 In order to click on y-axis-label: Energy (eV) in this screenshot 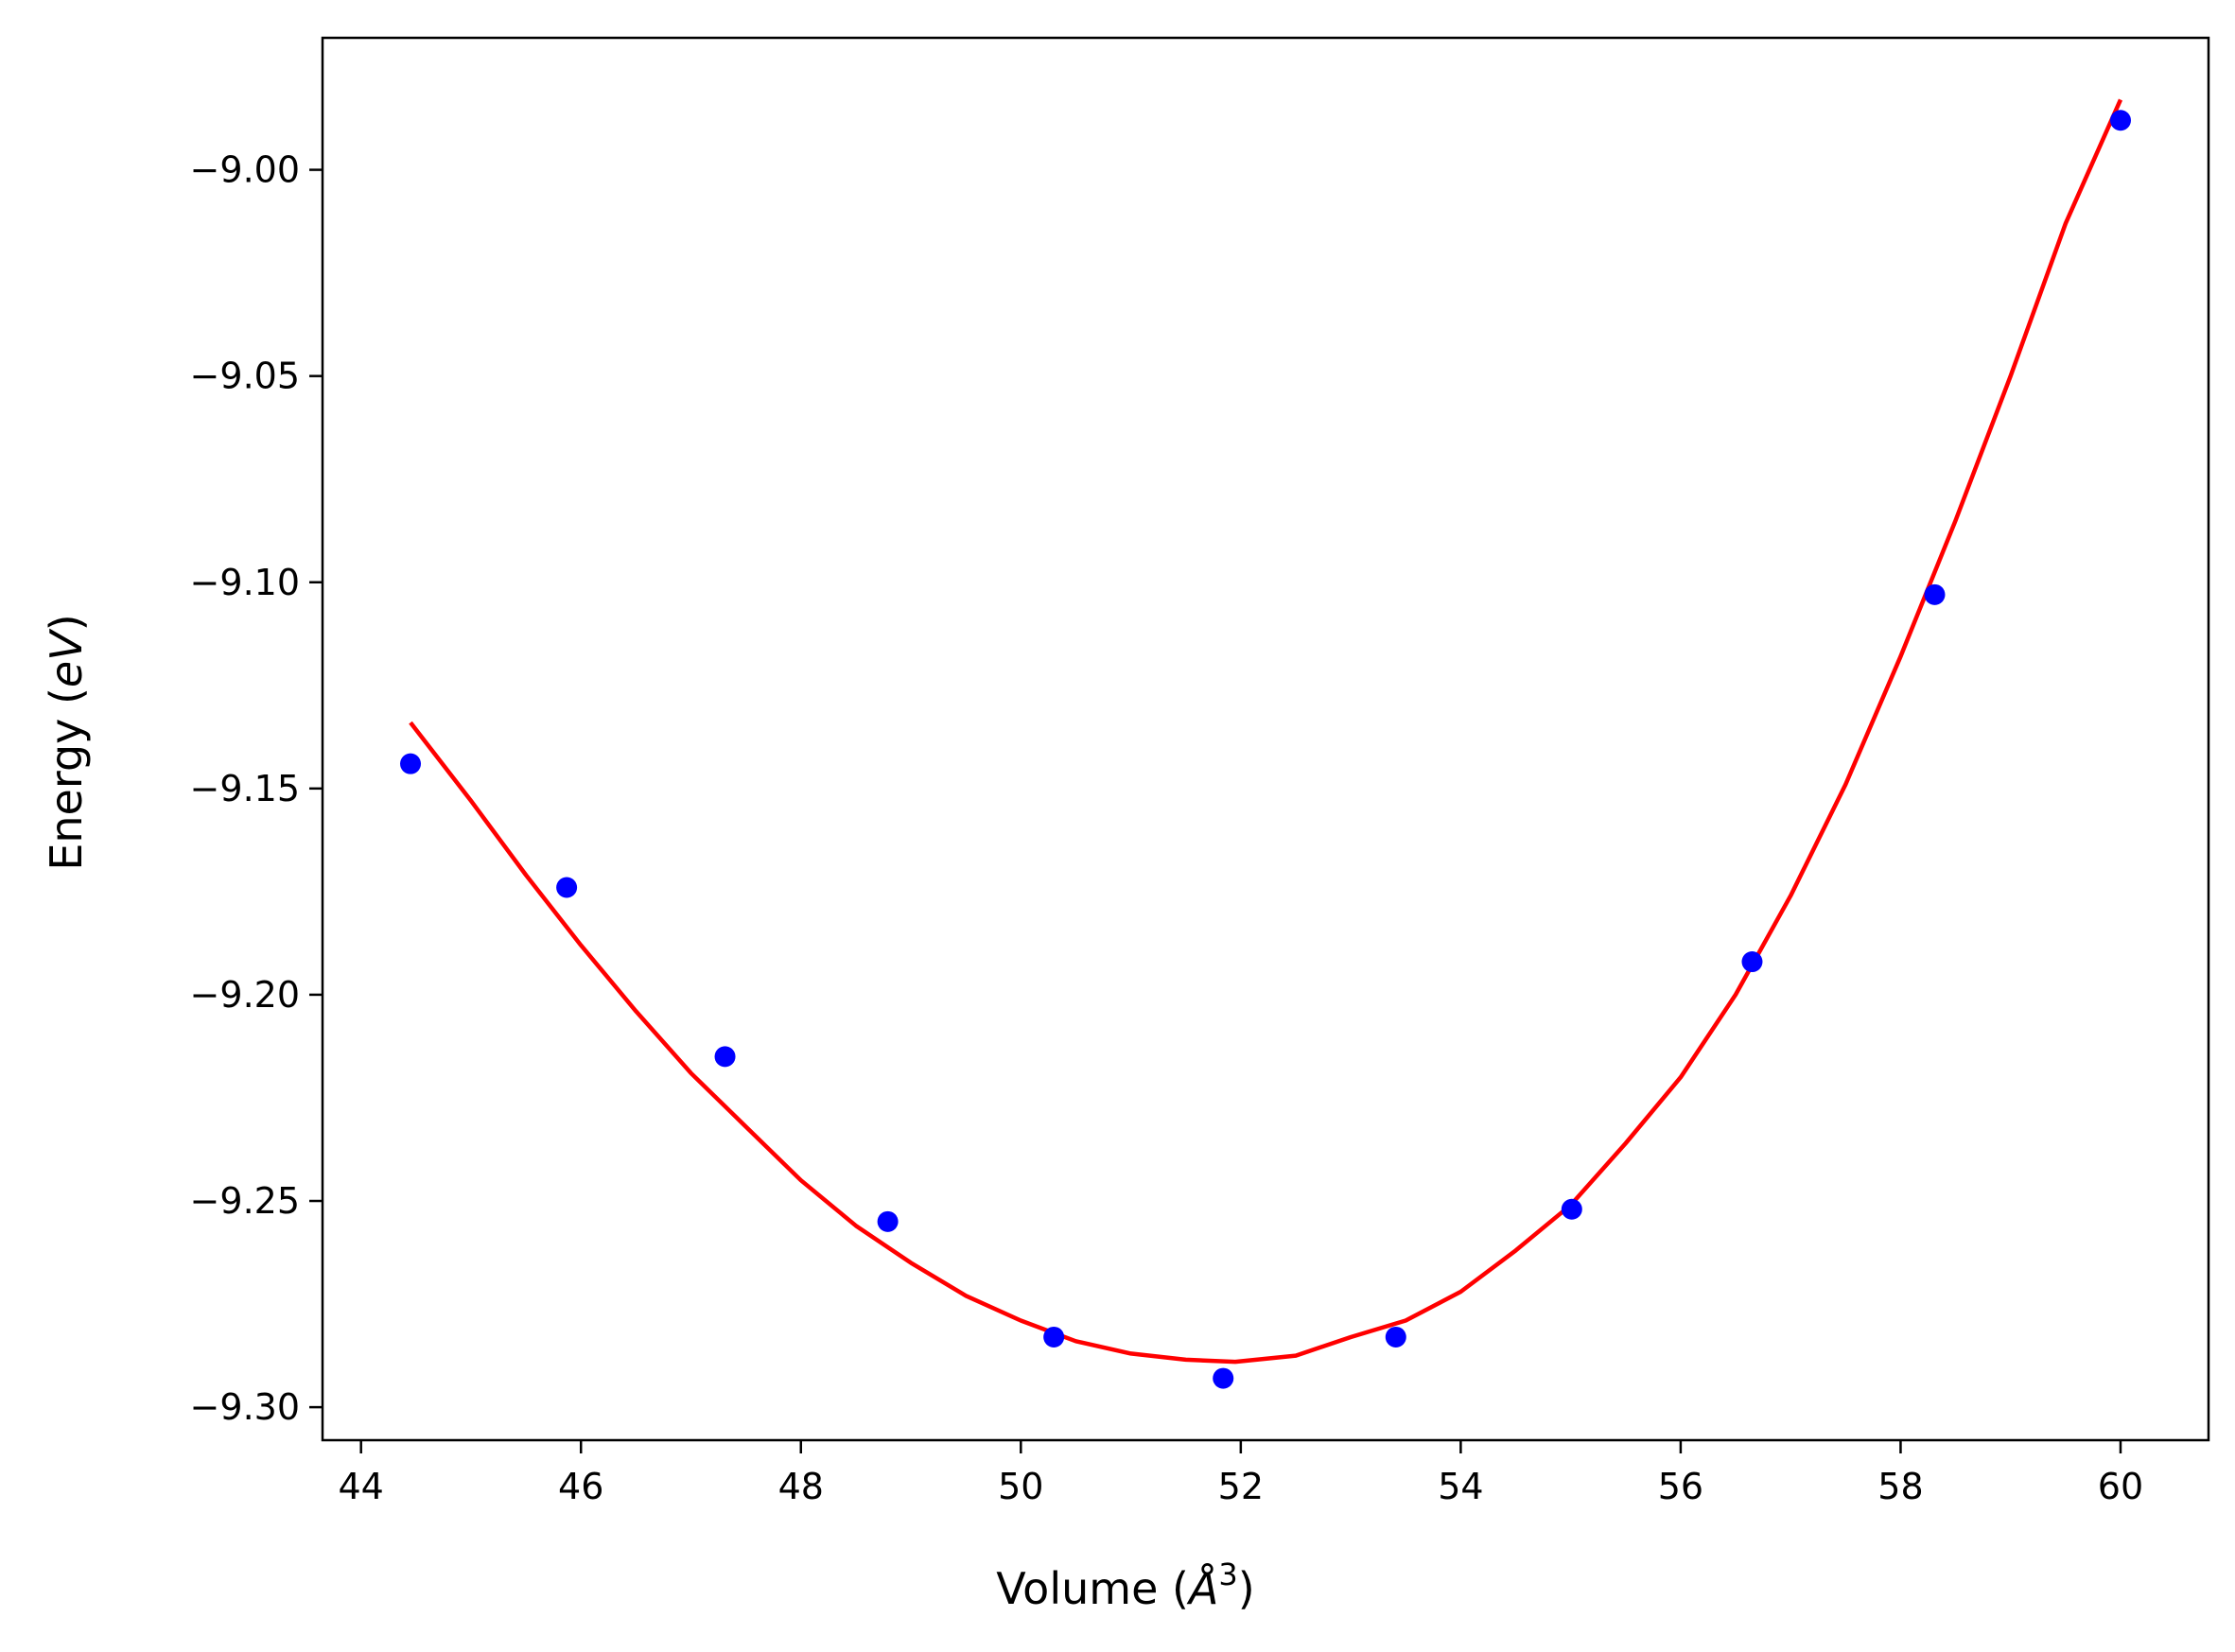, I will do `click(66, 742)`.